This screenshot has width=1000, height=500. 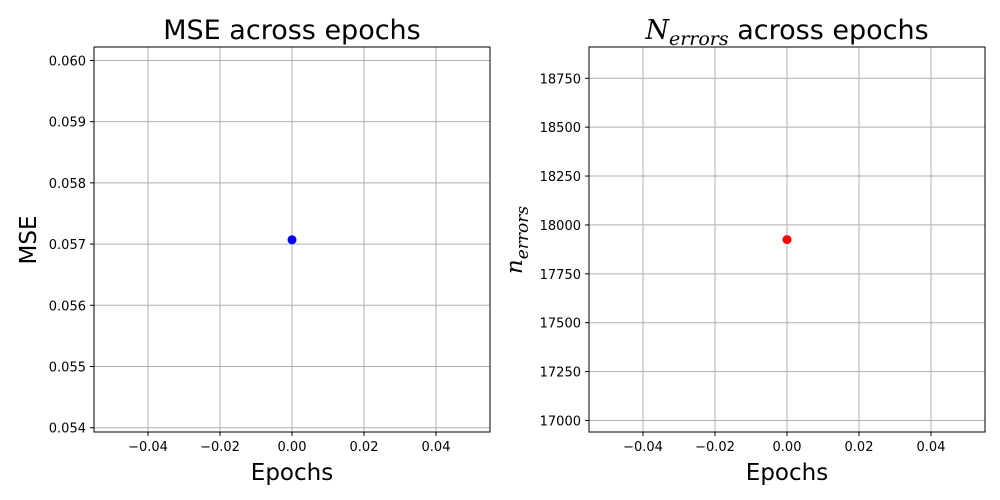 I want to click on errors-y-tick-label: 17500, so click(x=560, y=324).